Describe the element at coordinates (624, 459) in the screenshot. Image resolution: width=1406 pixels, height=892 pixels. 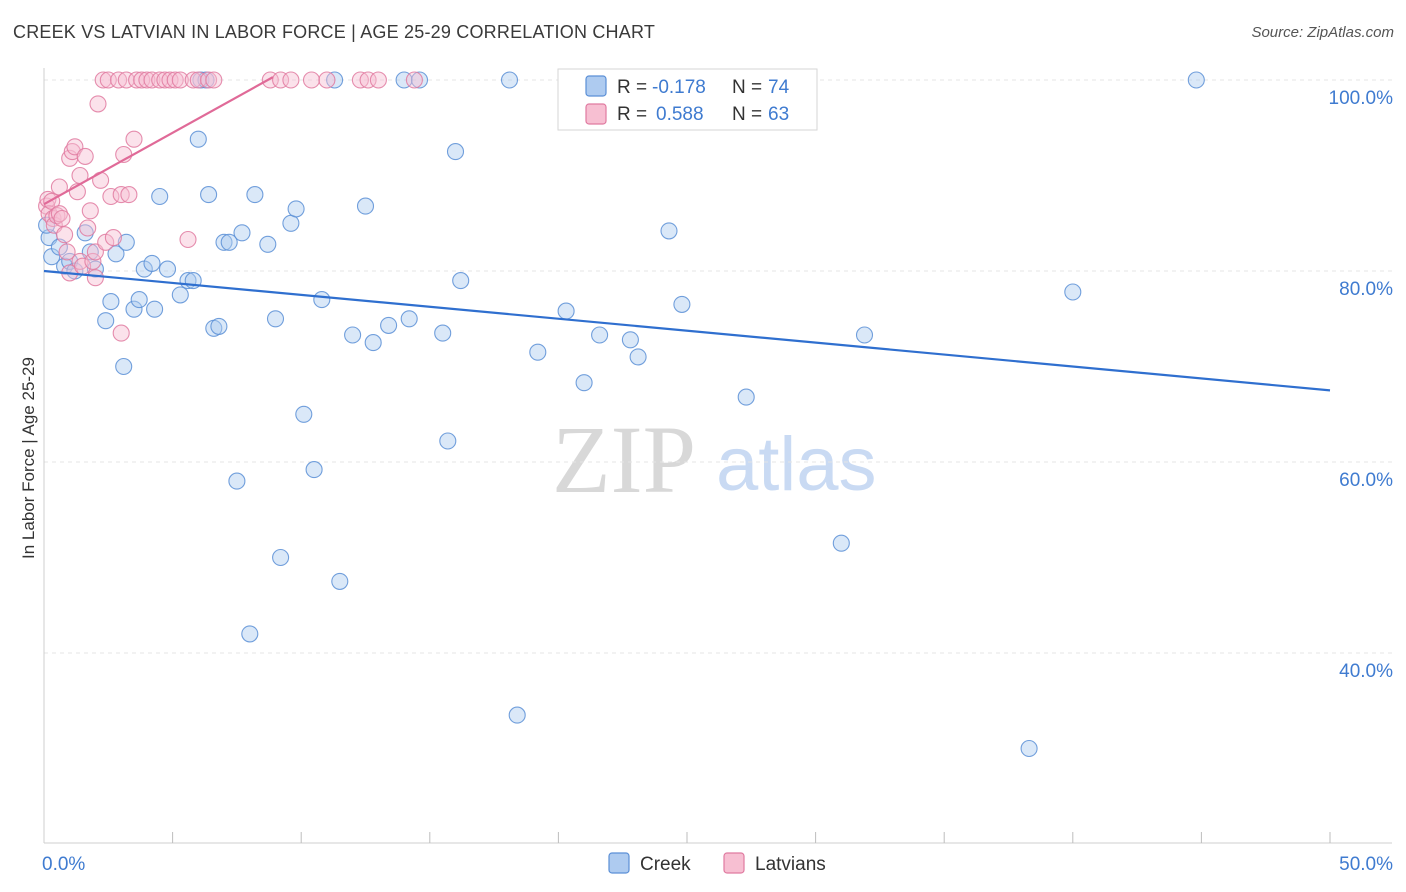
I see `watermark-zip: ZIP` at that location.